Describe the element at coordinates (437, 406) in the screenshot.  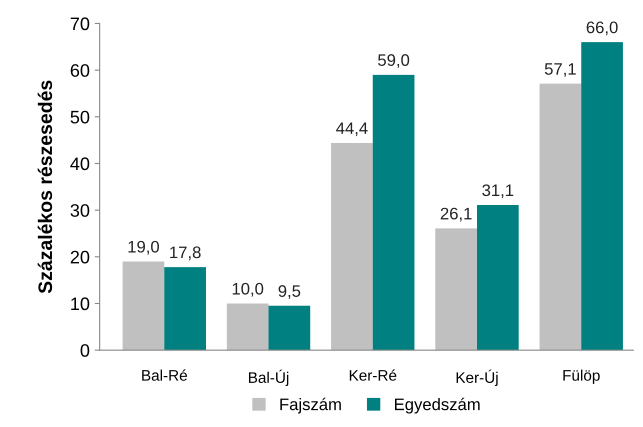
I see `legend-label: Egyedszám` at that location.